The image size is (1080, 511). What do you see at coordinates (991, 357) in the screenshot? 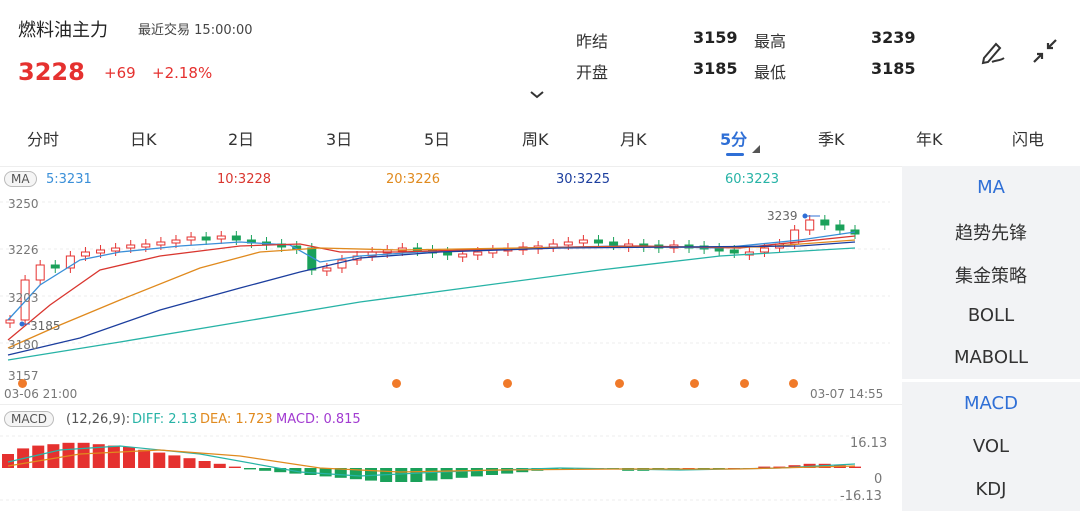
I see `indicator-maboll: MABOLL` at bounding box center [991, 357].